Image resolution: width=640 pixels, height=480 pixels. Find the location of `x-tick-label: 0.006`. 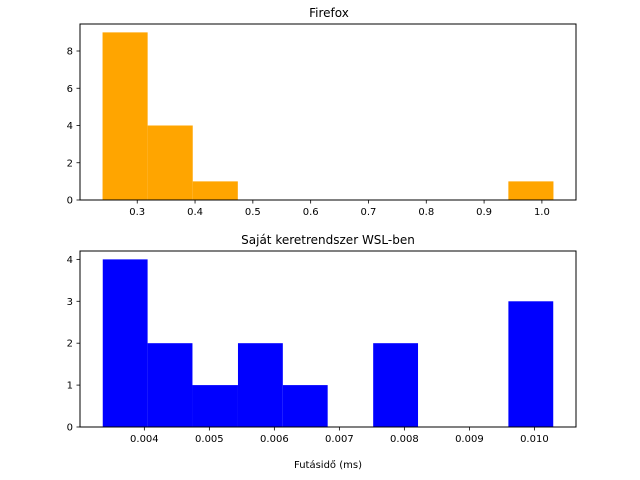

x-tick-label: 0.006 is located at coordinates (274, 439).